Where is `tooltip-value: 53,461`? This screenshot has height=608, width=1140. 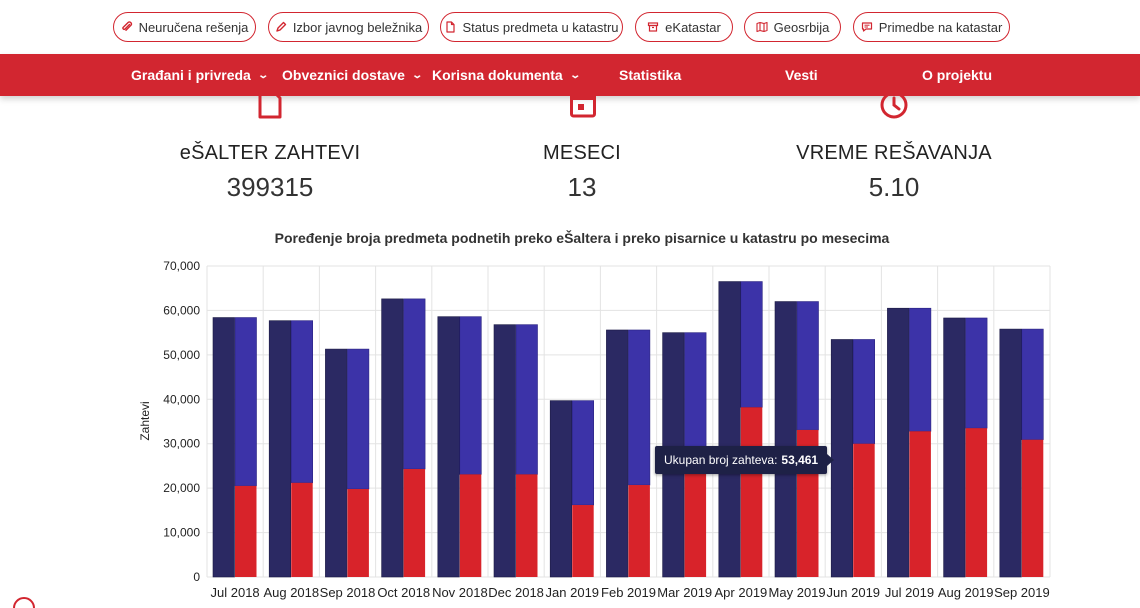 tooltip-value: 53,461 is located at coordinates (800, 460).